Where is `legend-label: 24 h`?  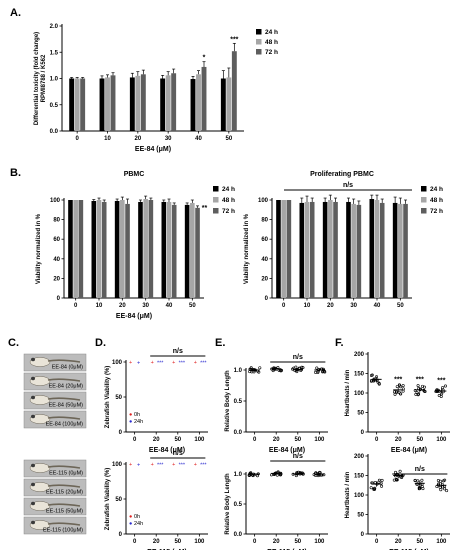 legend-label: 24 h is located at coordinates (436, 189).